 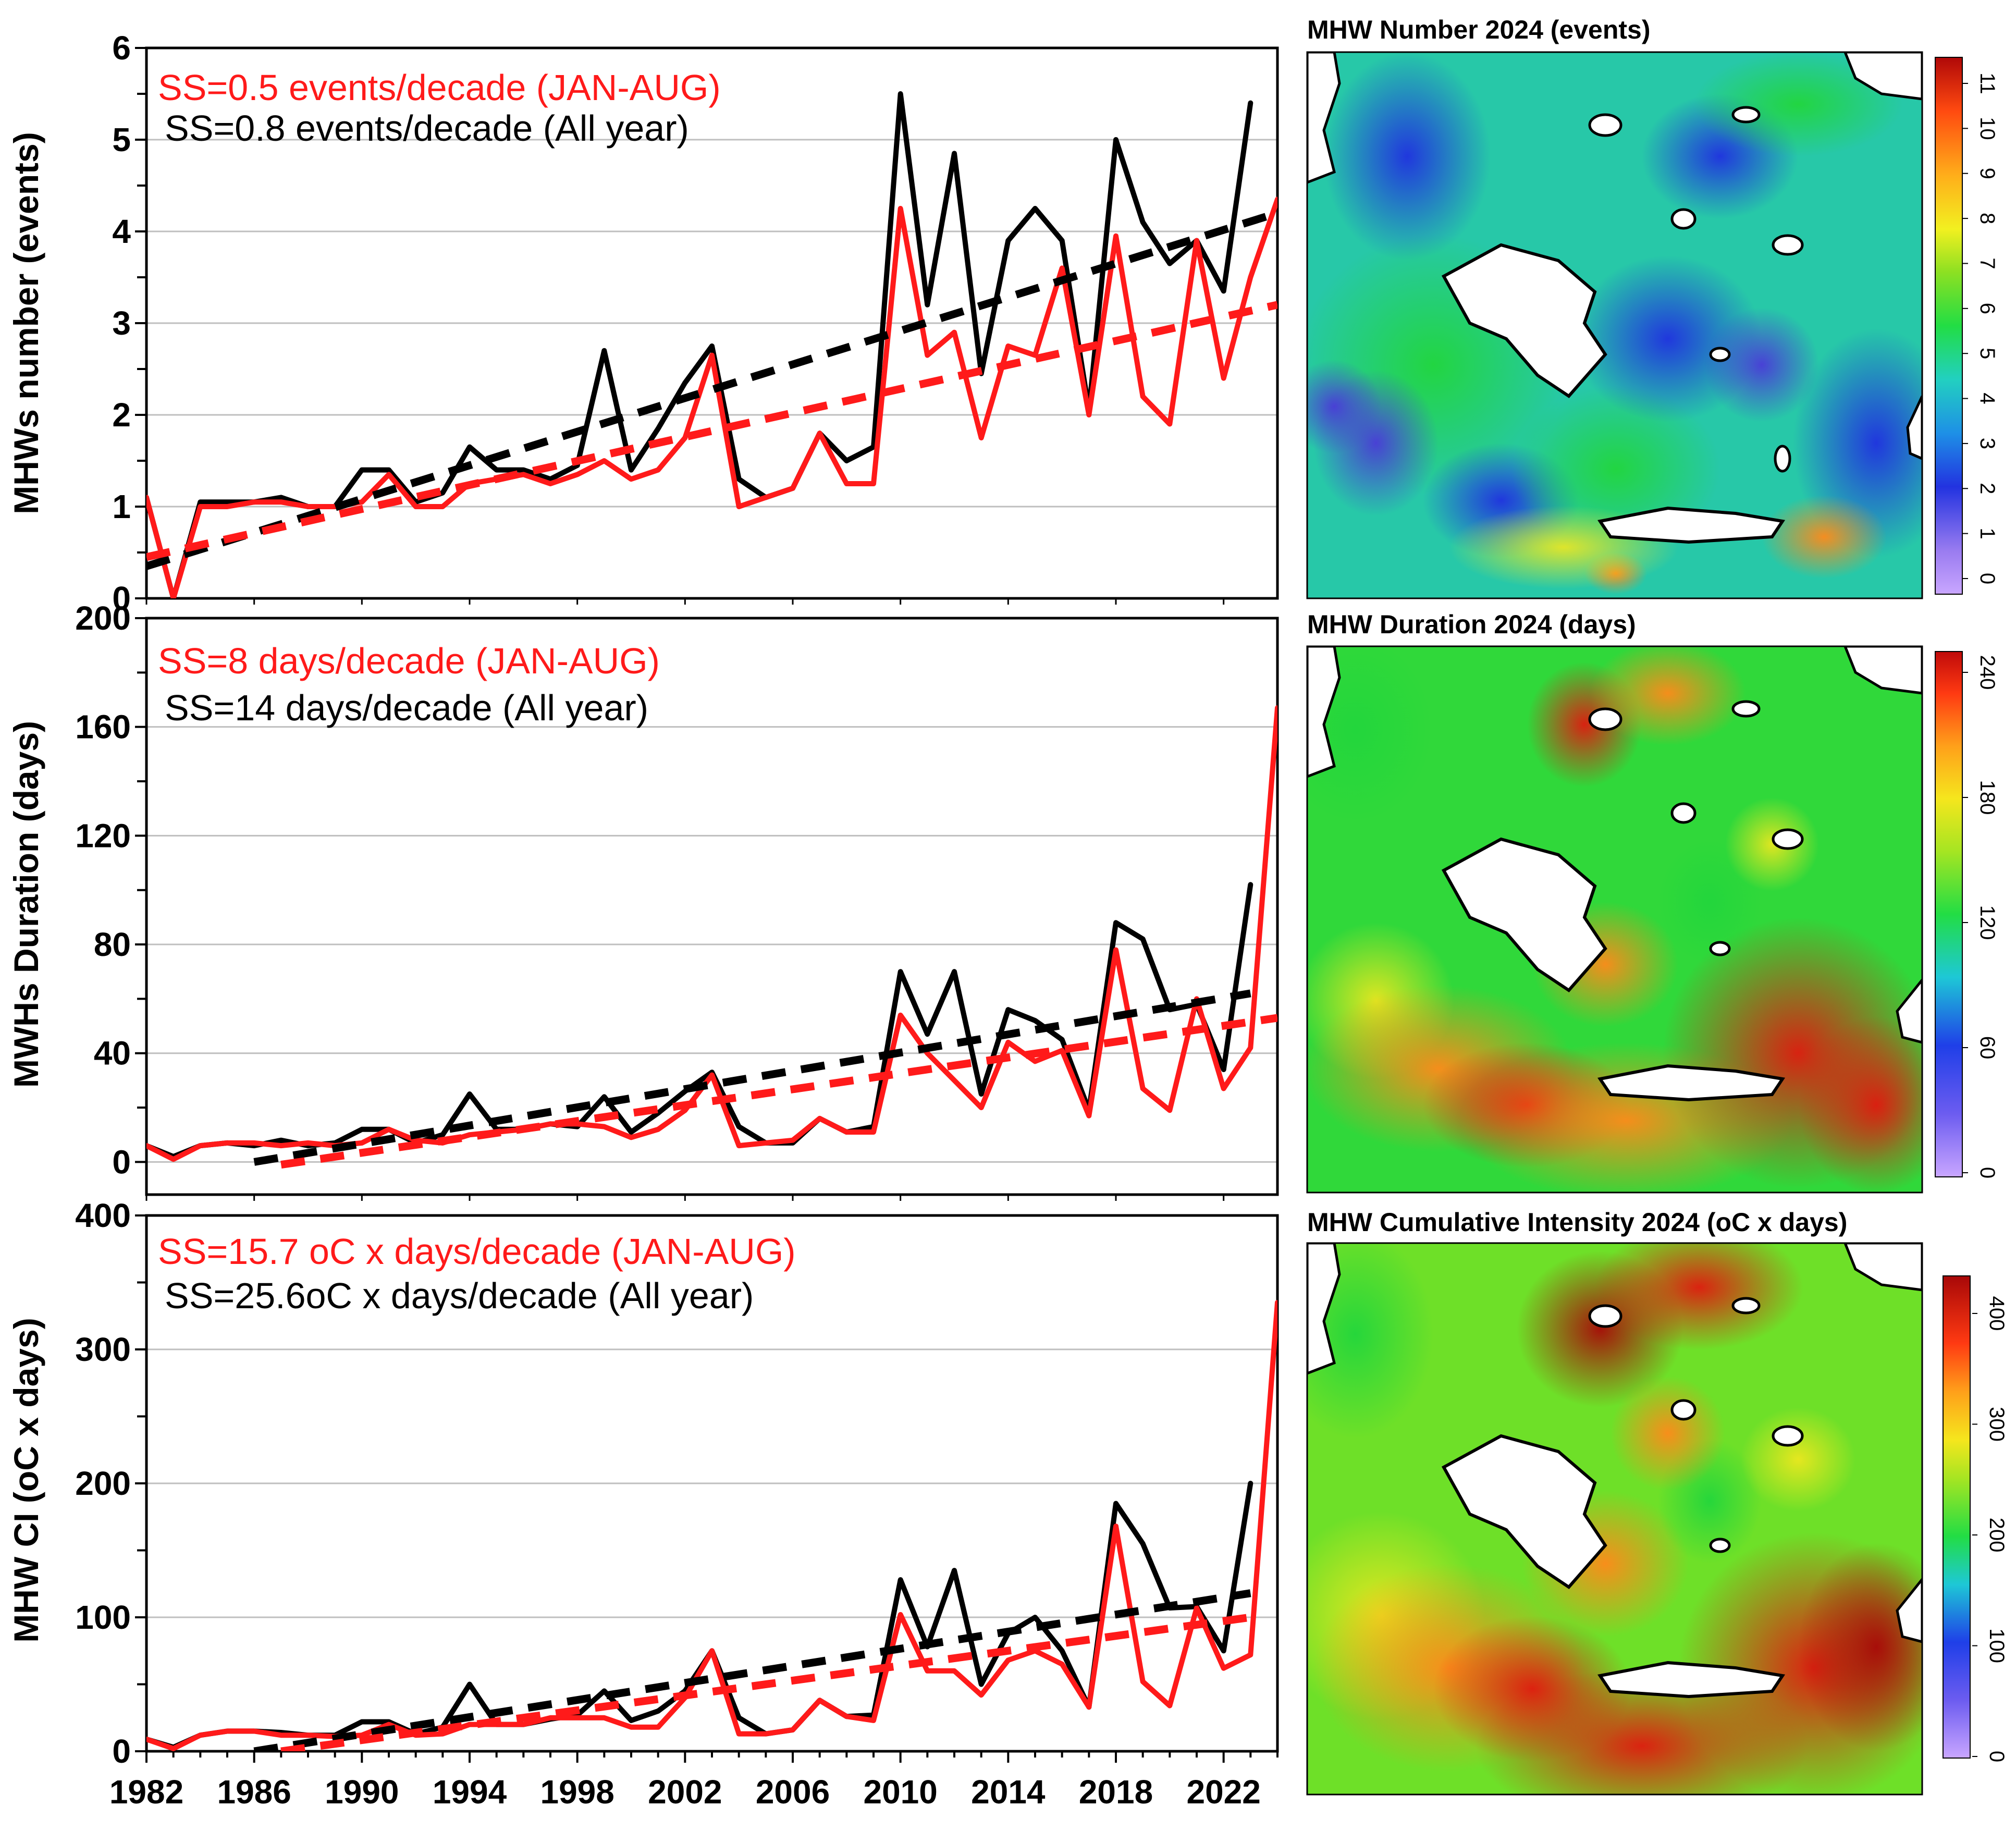 I want to click on series-all-year, so click(x=699, y=1616).